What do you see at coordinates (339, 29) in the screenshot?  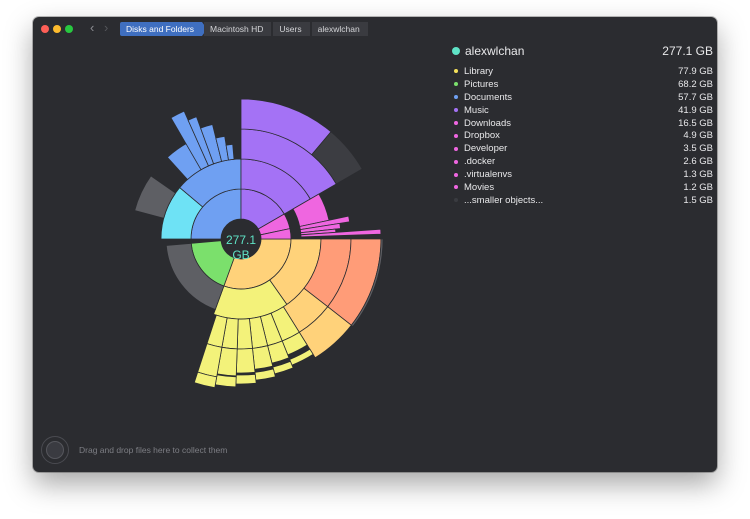 I see `breadcrumb-alexwlchan: alexwlchan` at bounding box center [339, 29].